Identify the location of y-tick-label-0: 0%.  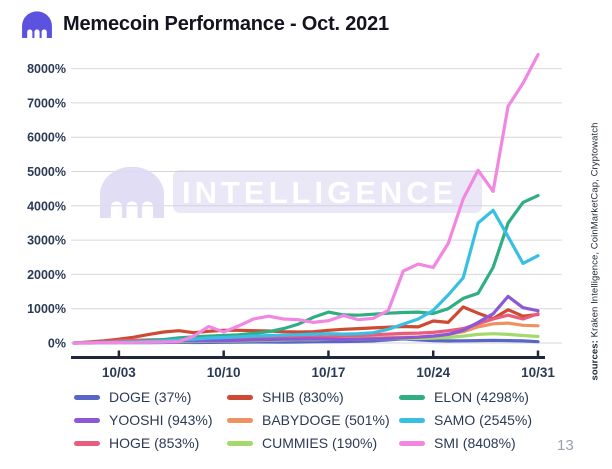
(57, 344).